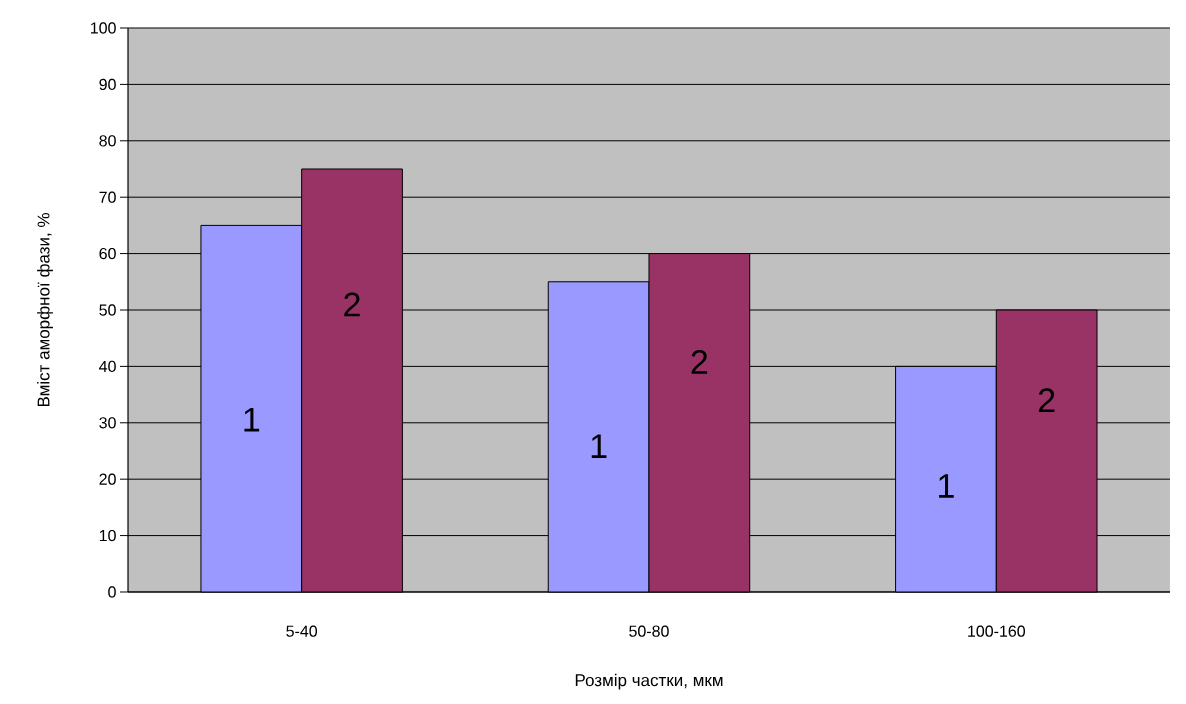 The width and height of the screenshot is (1186, 704). I want to click on series-label: 1, so click(946, 486).